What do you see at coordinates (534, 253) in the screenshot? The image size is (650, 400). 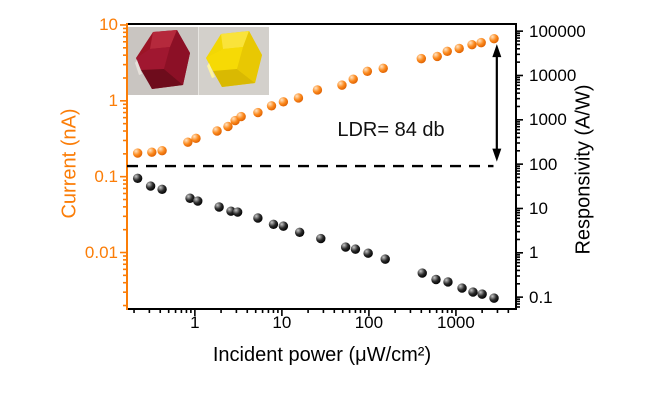 I see `y-right-tick-label: 1` at bounding box center [534, 253].